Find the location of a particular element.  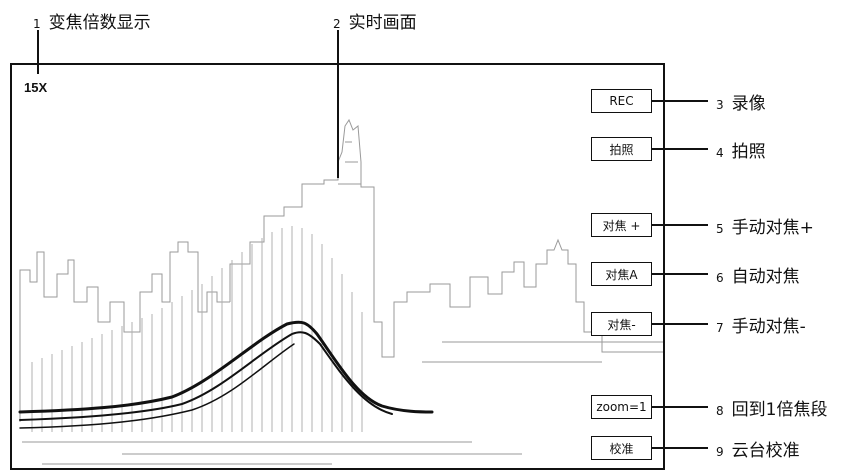

callout-label: 录像 is located at coordinates (748, 104).